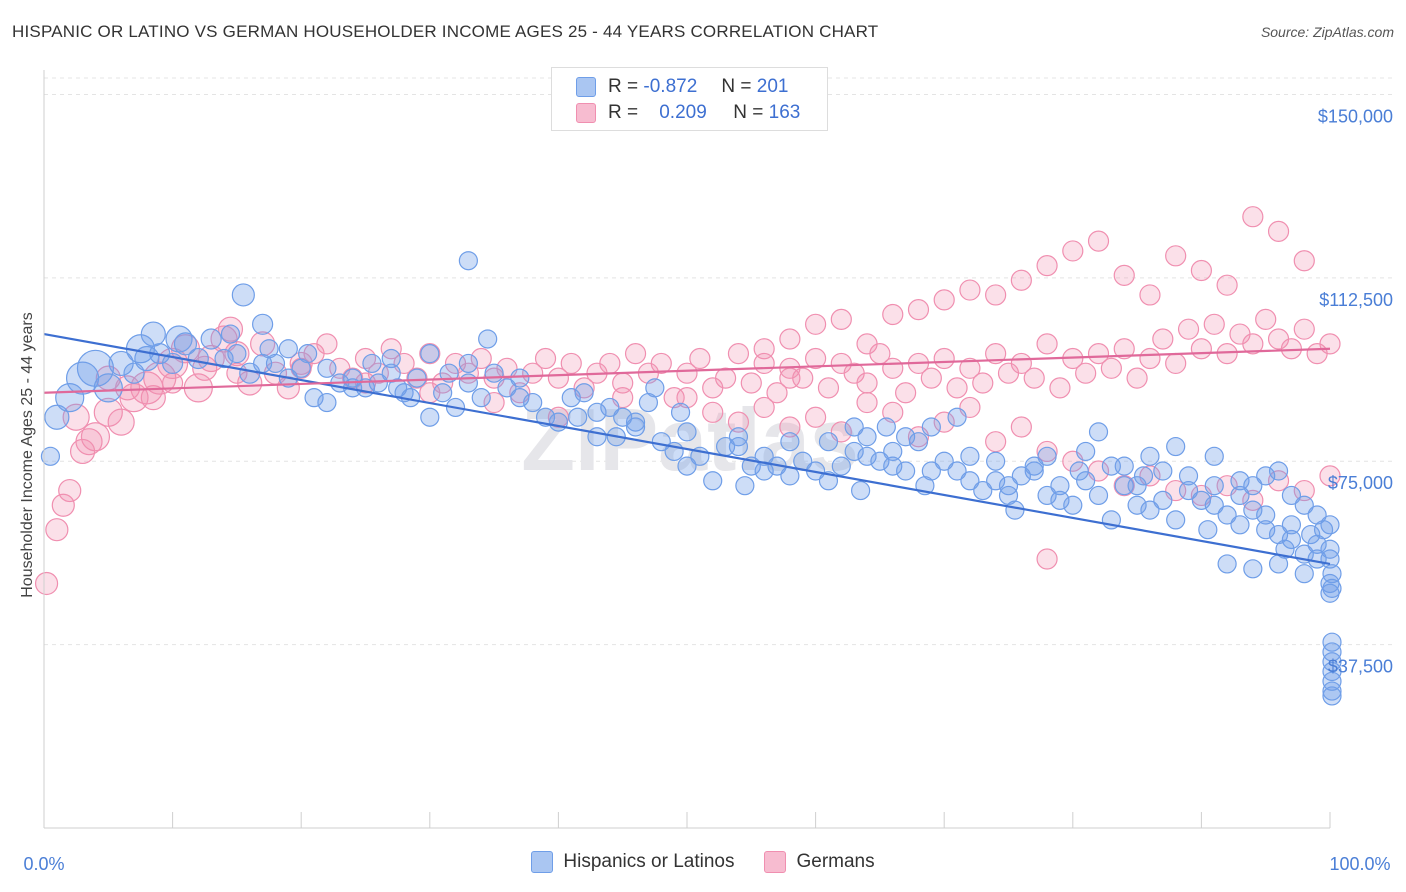 Image resolution: width=1406 pixels, height=892 pixels. What do you see at coordinates (1327, 32) in the screenshot?
I see `source-label: Source: ZipAtlas.com` at bounding box center [1327, 32].